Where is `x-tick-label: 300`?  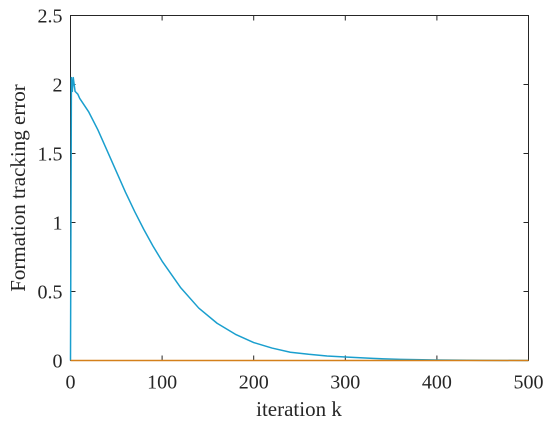 x-tick-label: 300 is located at coordinates (345, 383).